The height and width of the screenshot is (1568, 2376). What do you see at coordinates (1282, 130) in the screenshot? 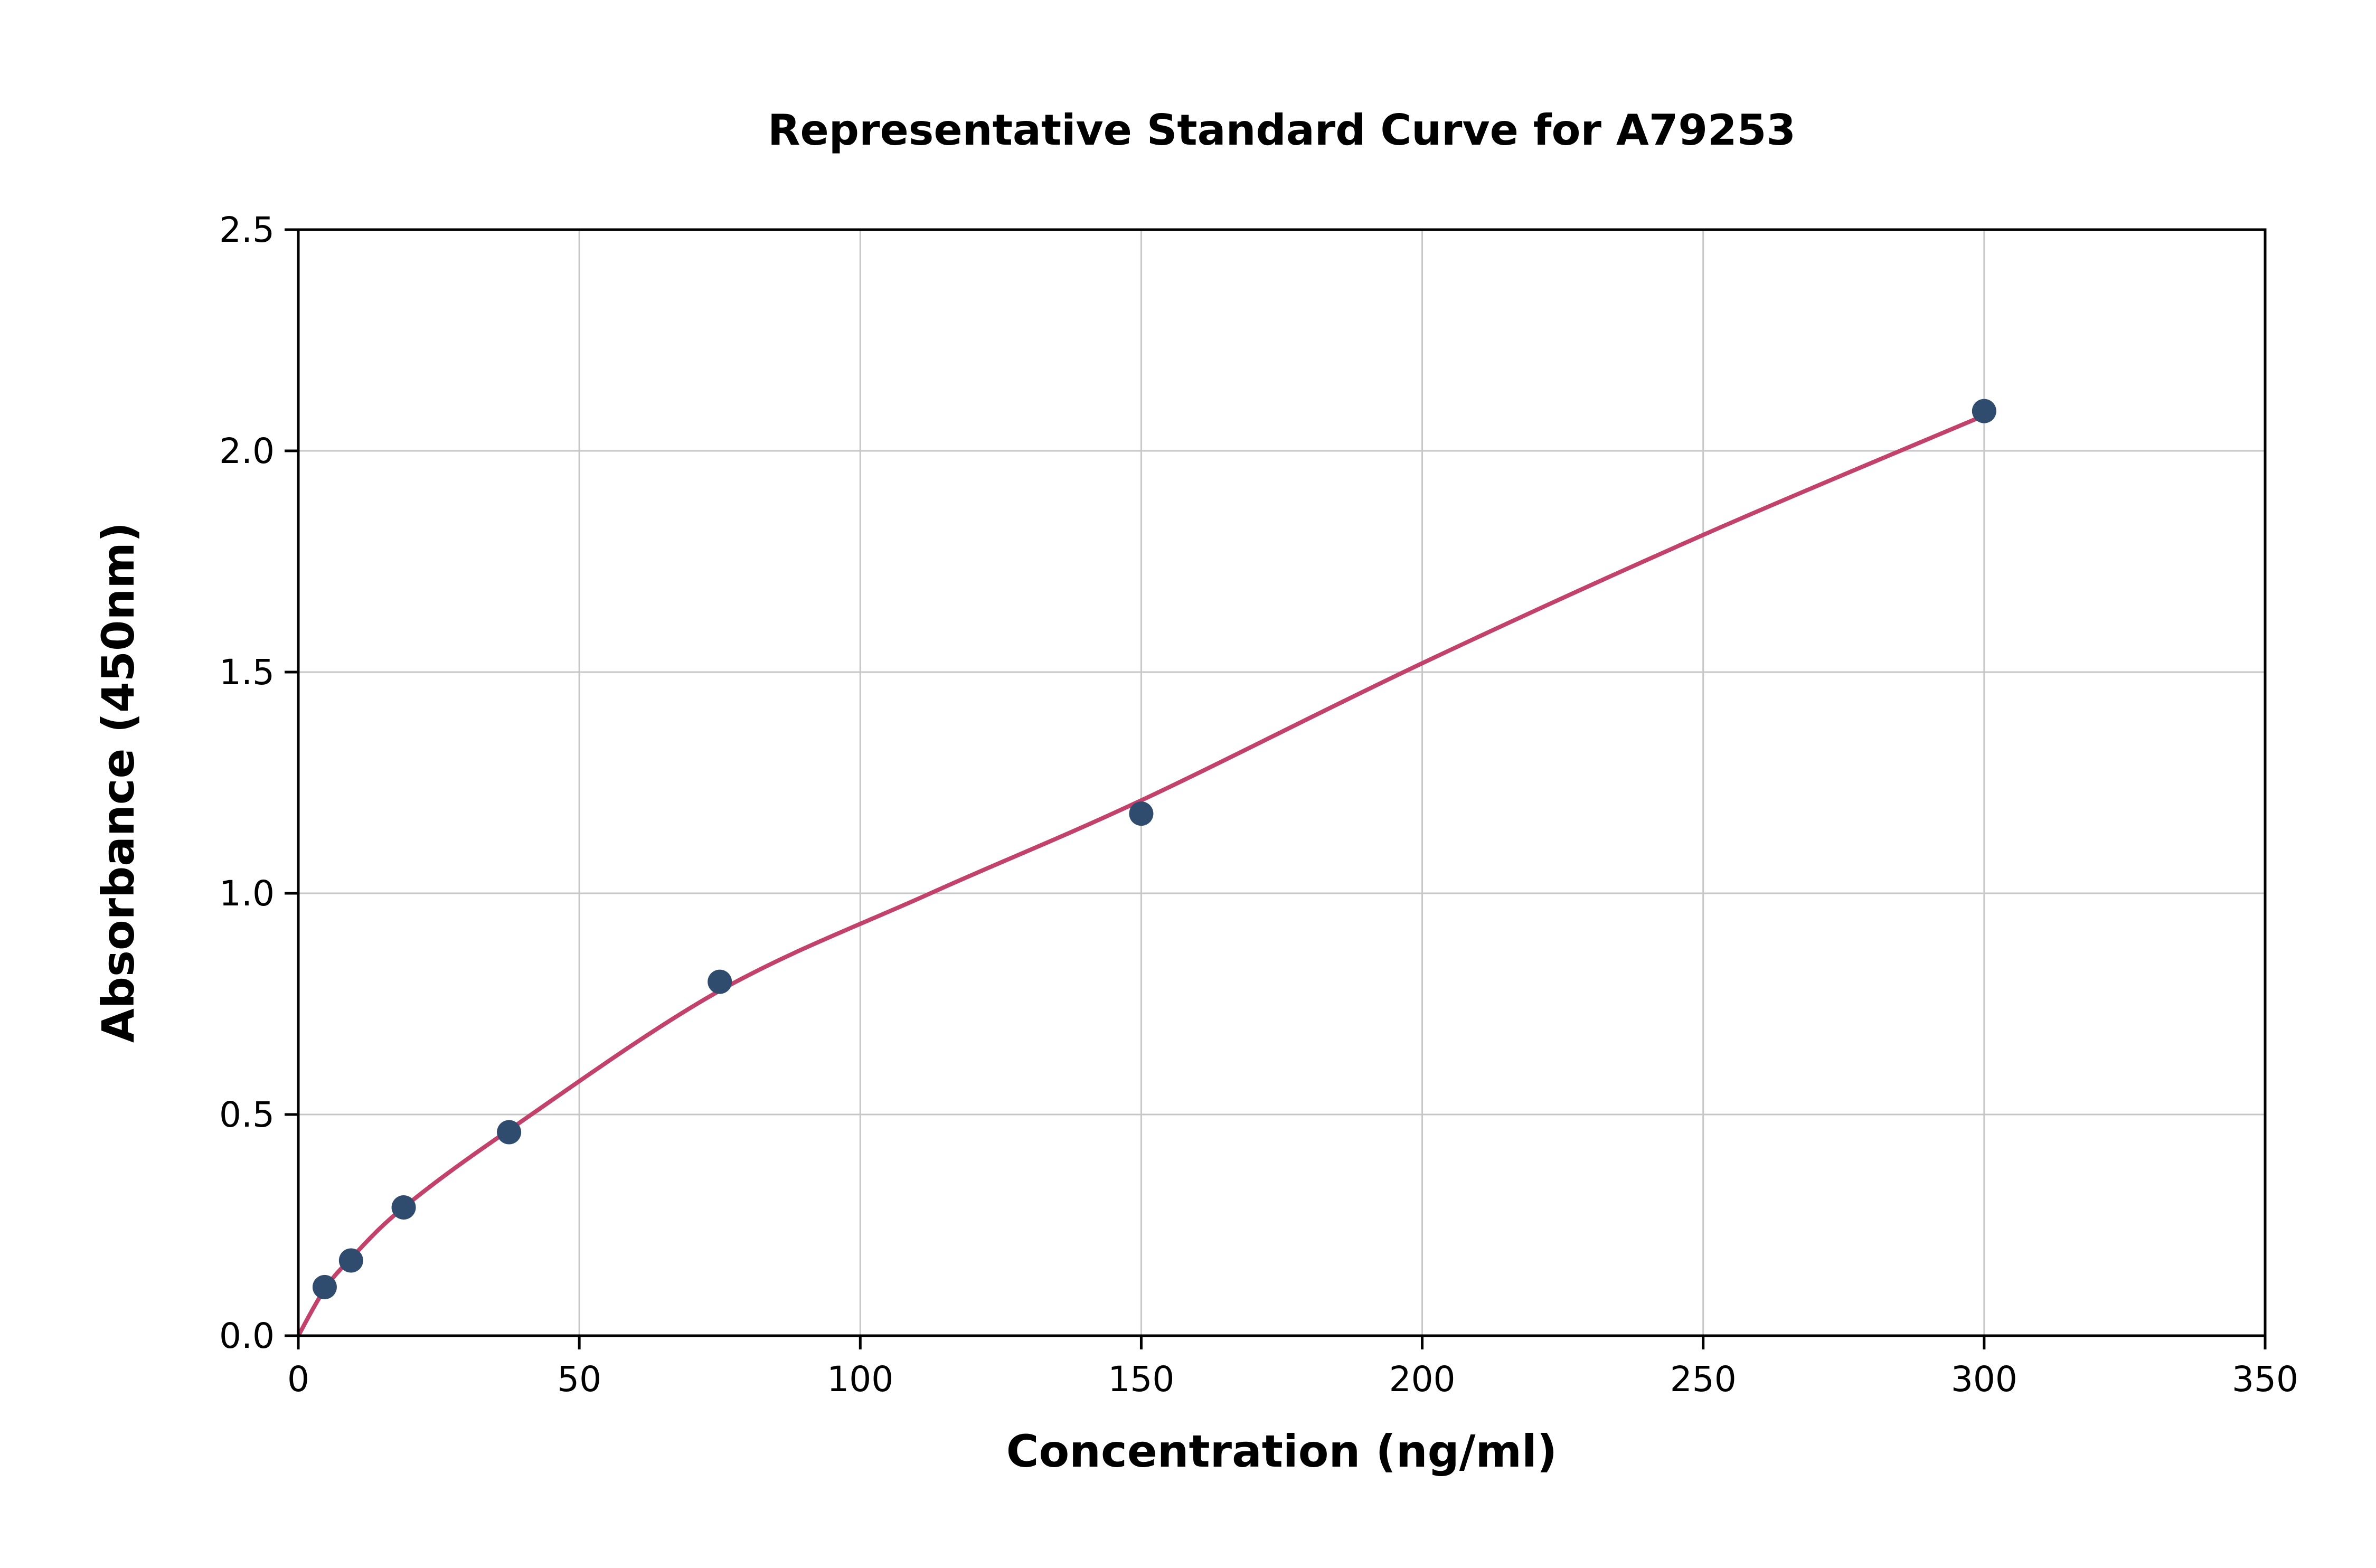
I see `chart-title: Representative Standard Curve for A79253` at bounding box center [1282, 130].